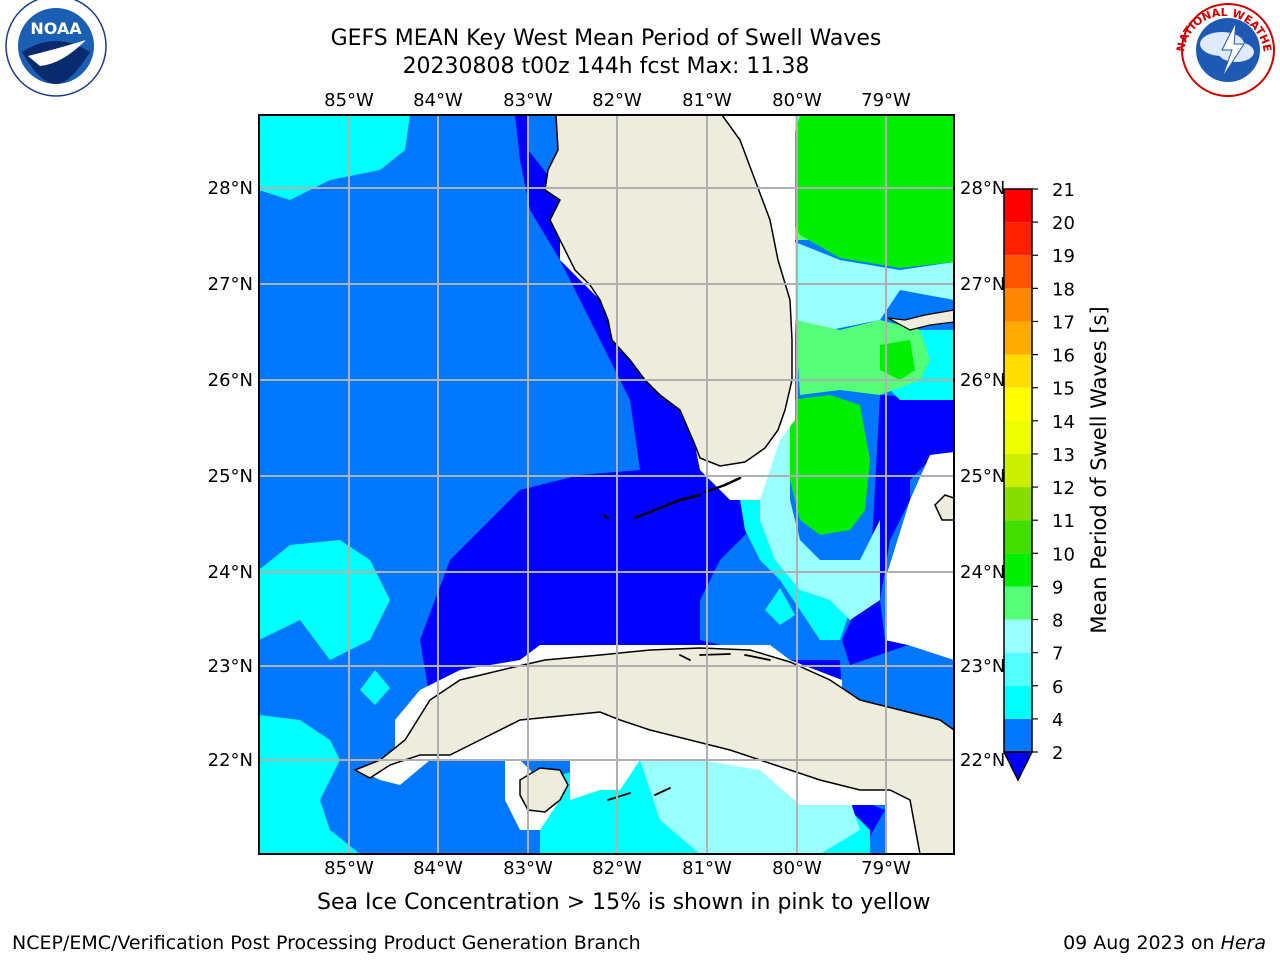  I want to click on cuban-cays, so click(689, 727).